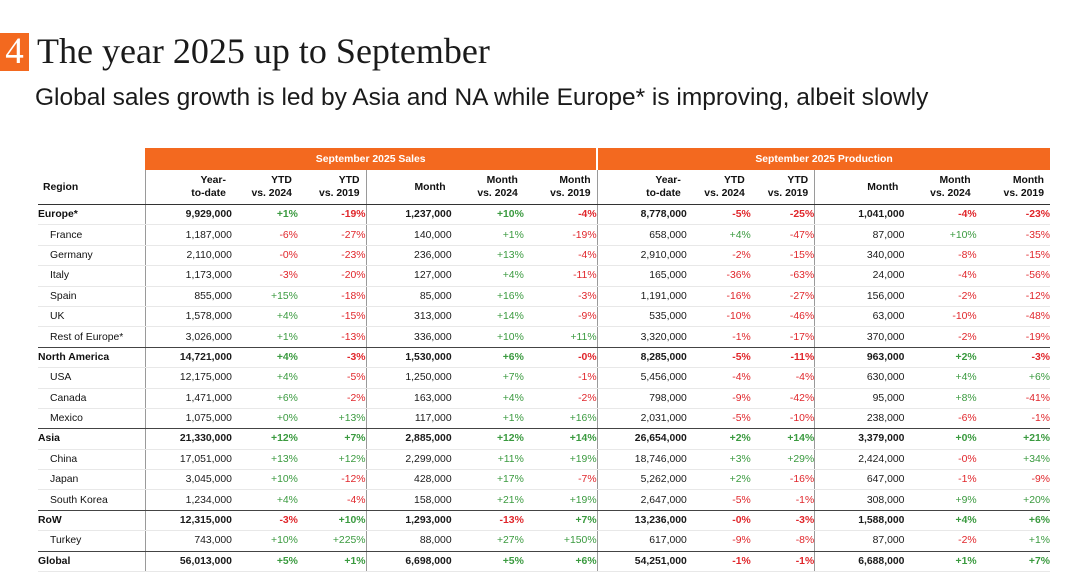 This screenshot has height=572, width=1080. Describe the element at coordinates (560, 541) in the screenshot. I see `value-cell: +150%` at that location.